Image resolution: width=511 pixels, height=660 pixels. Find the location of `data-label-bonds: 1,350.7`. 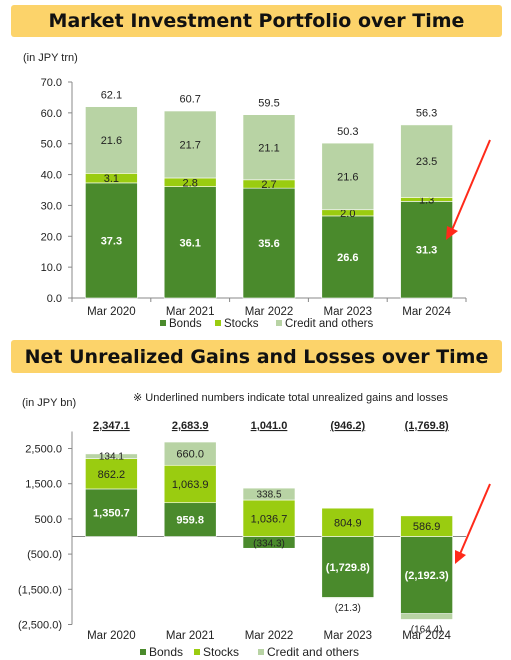

data-label-bonds: 1,350.7 is located at coordinates (111, 514).